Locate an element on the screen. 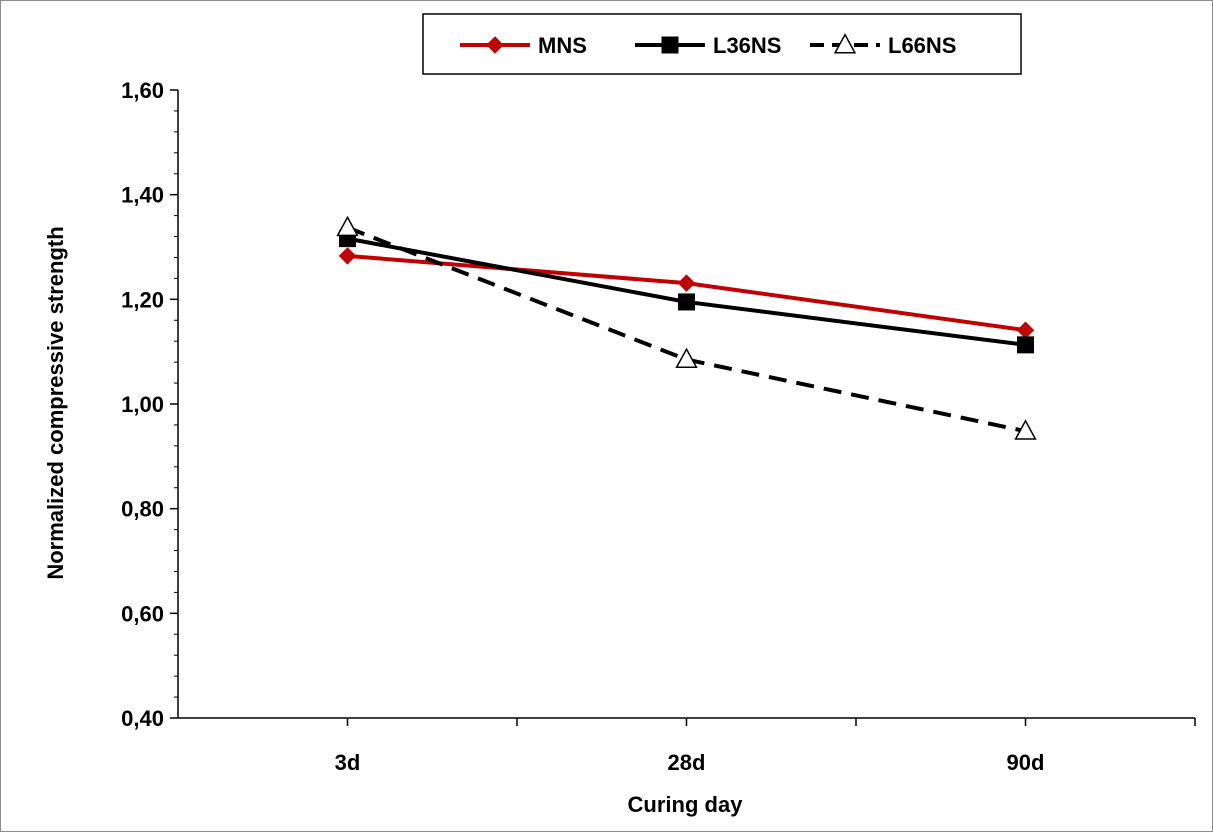 This screenshot has width=1213, height=832. legend-marker-l36ns is located at coordinates (670, 45).